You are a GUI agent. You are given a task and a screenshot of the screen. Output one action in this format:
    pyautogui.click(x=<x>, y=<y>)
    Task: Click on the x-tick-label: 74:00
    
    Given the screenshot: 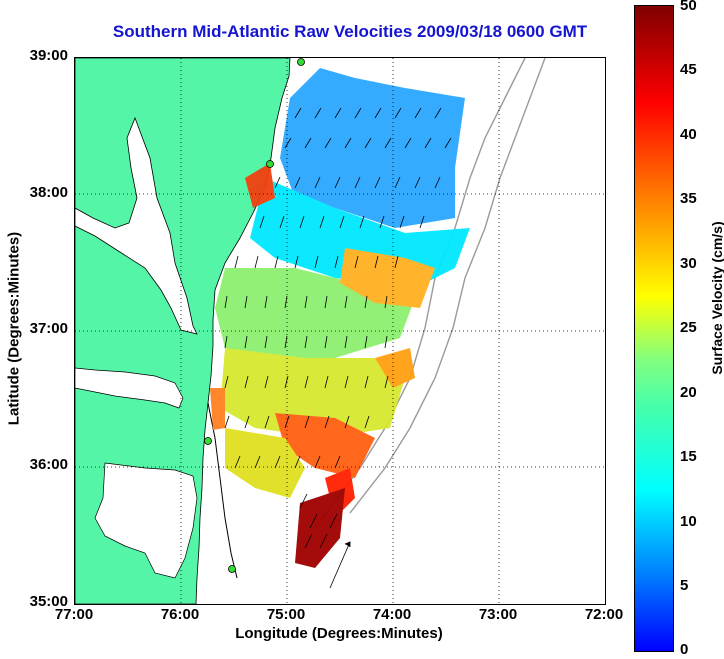 What is the action you would take?
    pyautogui.click(x=392, y=614)
    